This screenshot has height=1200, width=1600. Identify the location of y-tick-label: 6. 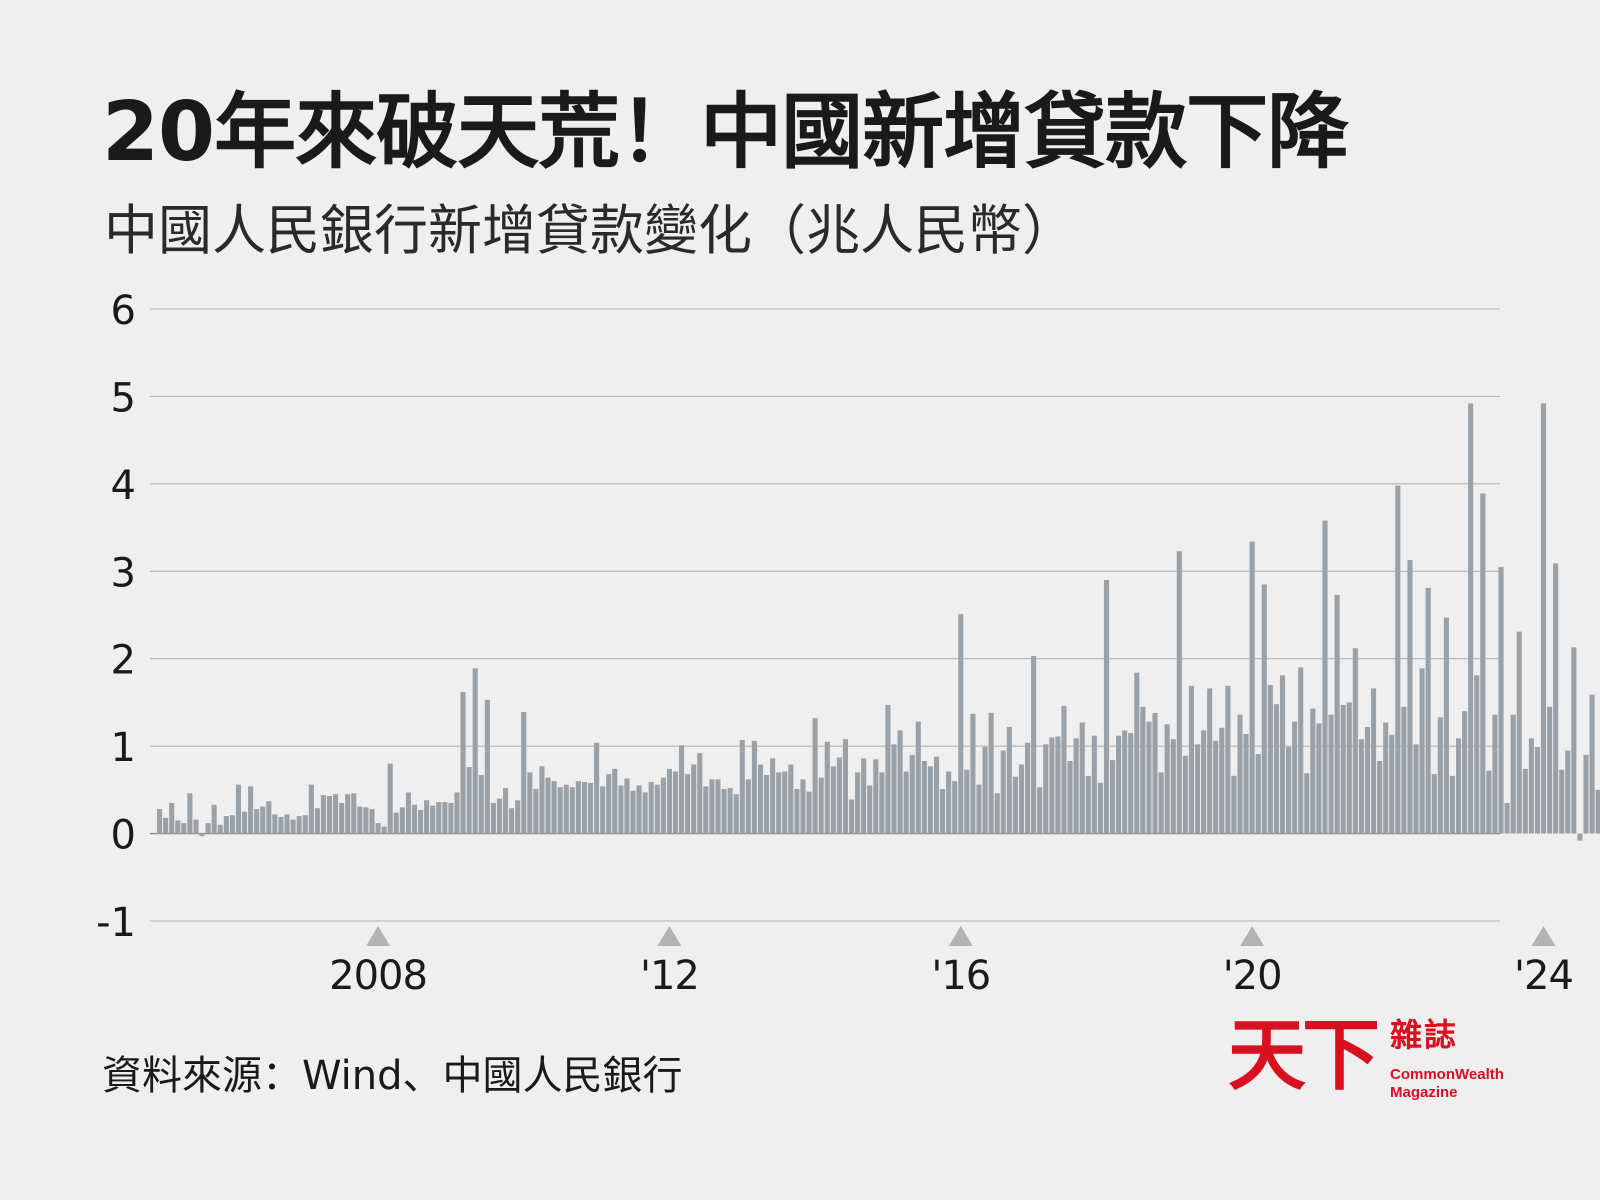
(123, 311).